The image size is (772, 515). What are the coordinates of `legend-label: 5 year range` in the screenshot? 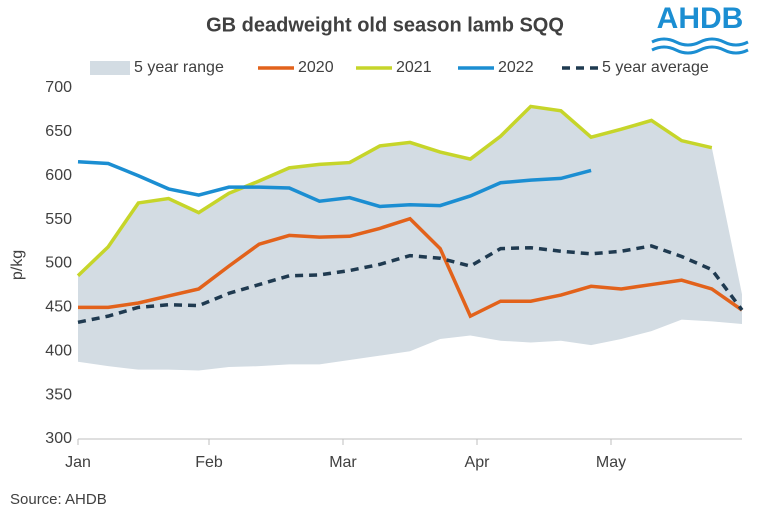 It's located at (179, 67).